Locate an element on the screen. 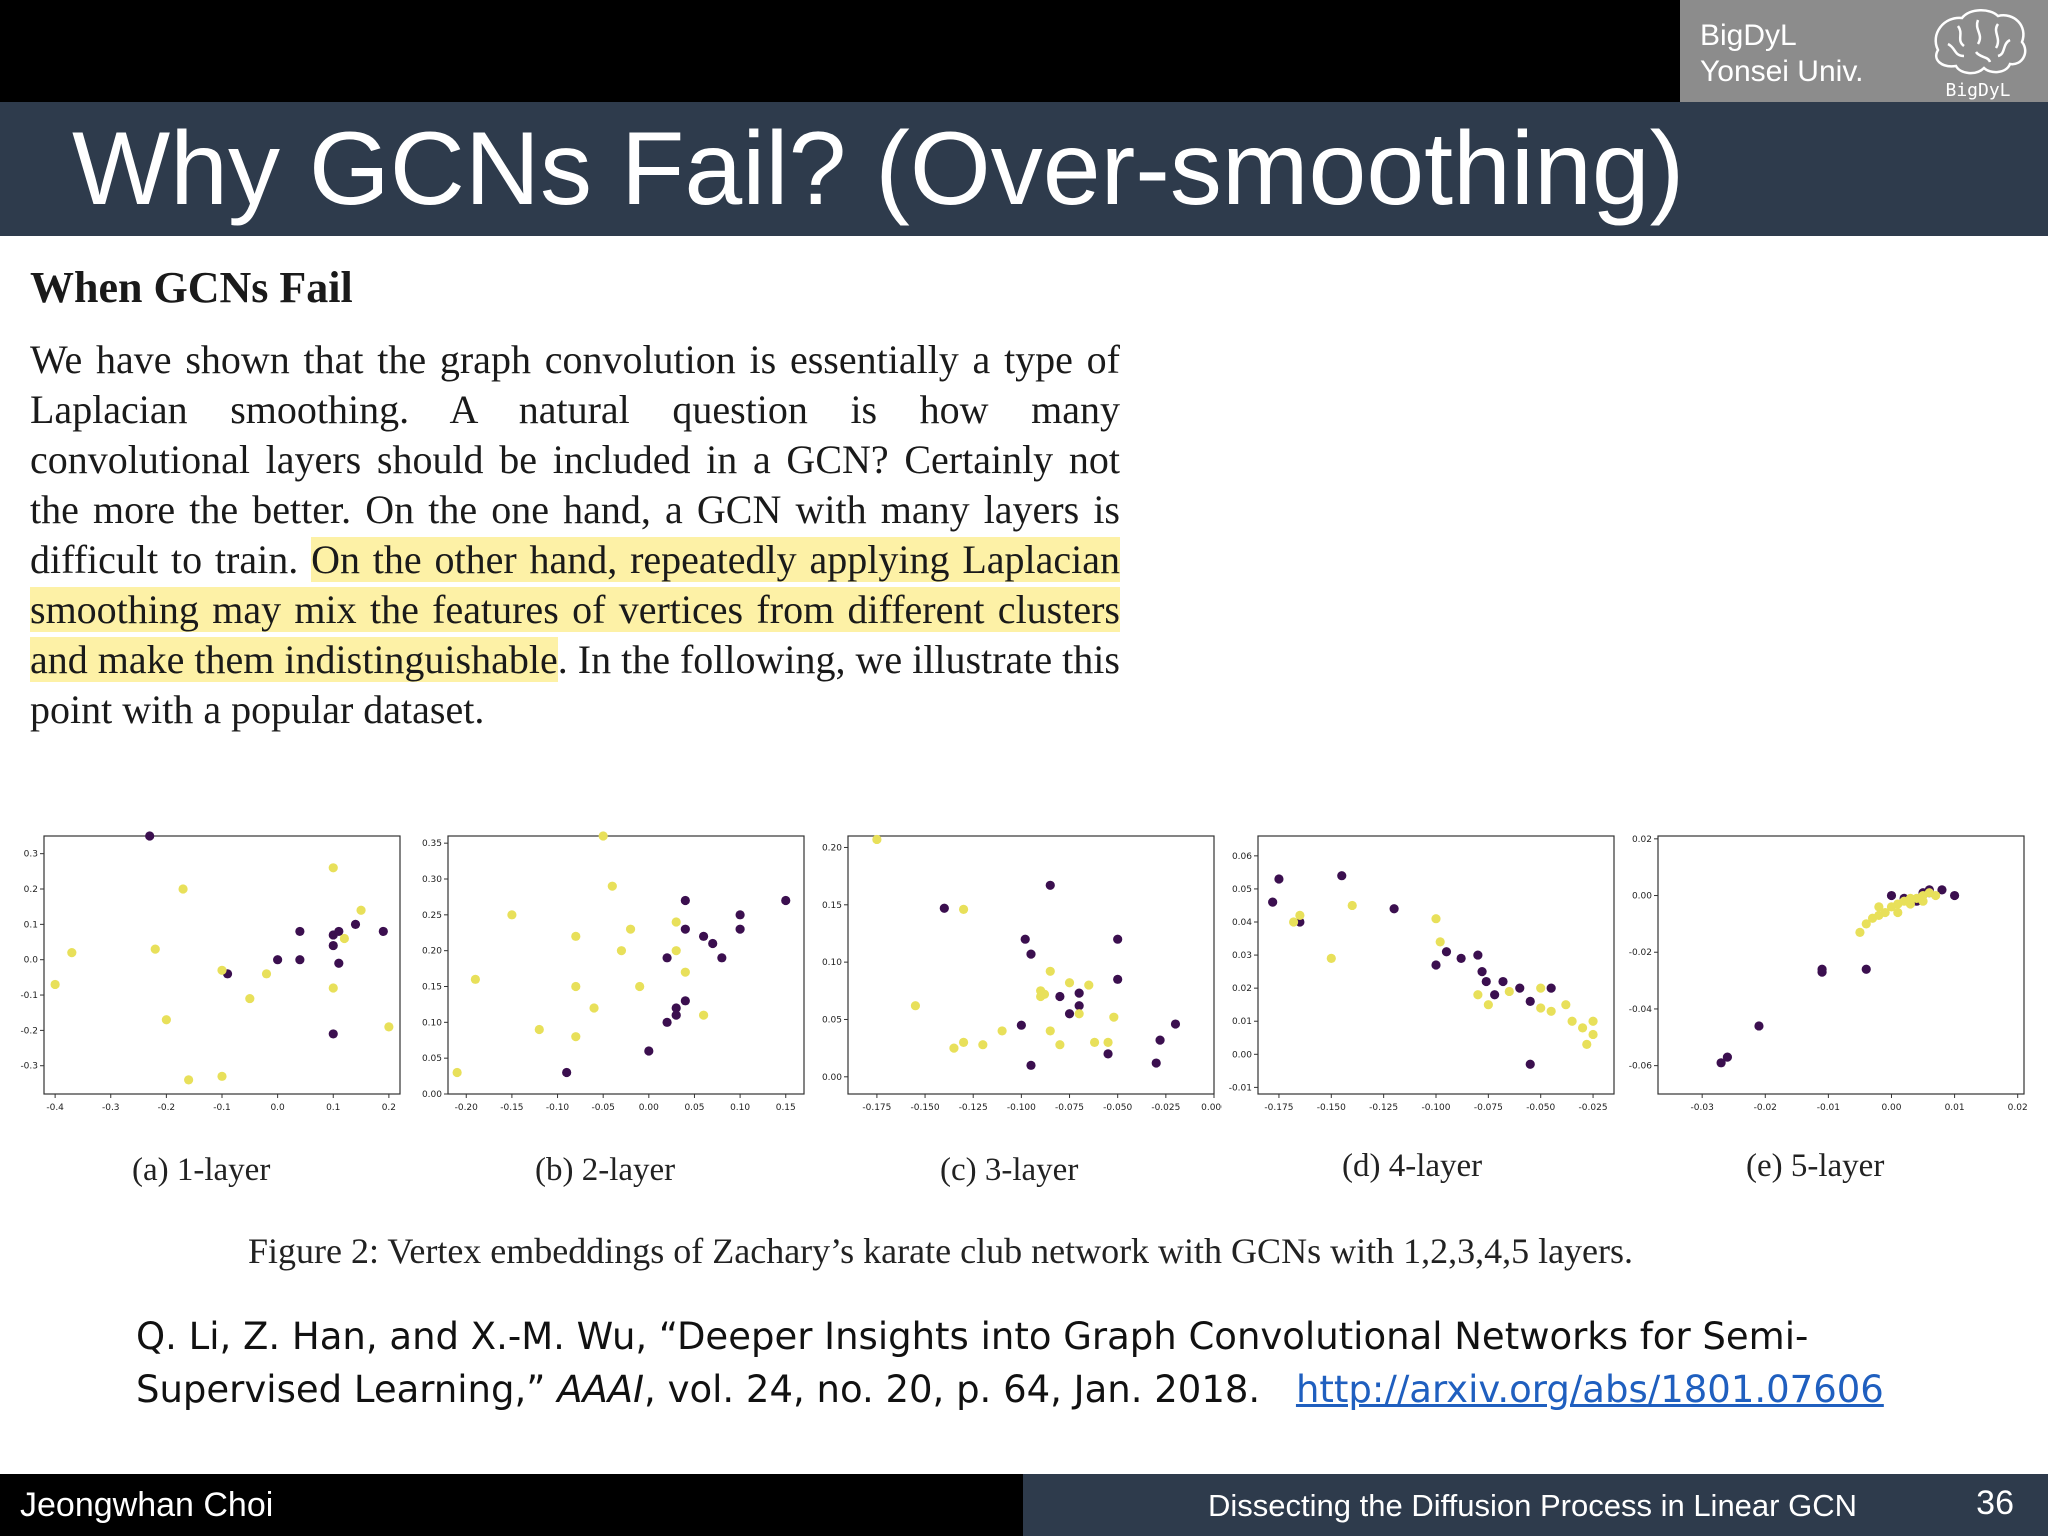 Image resolution: width=2048 pixels, height=1536 pixels. y-tick-label: 0.0 is located at coordinates (31, 961).